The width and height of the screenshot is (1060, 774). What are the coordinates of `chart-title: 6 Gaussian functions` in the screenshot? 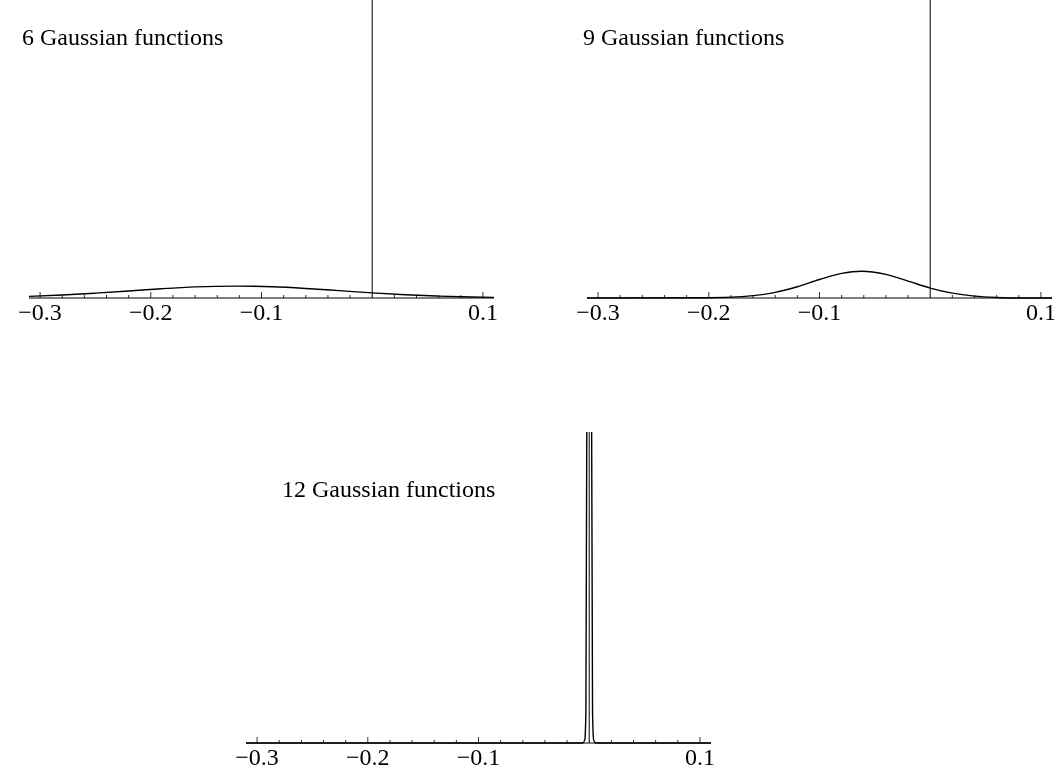 It's located at (123, 37).